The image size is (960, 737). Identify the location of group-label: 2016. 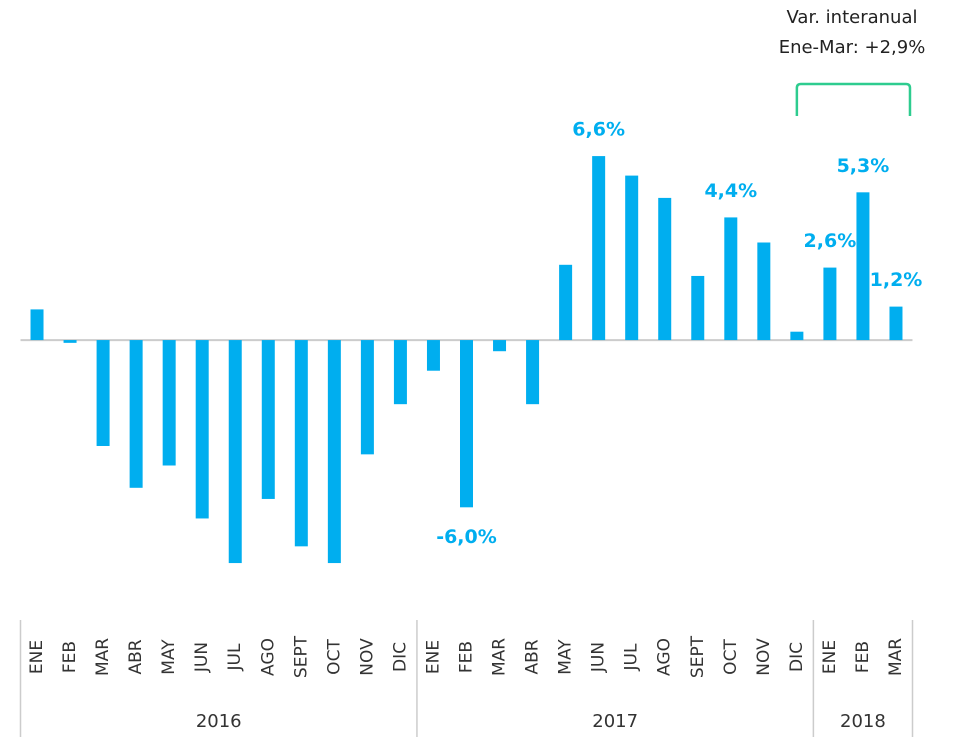
(219, 721).